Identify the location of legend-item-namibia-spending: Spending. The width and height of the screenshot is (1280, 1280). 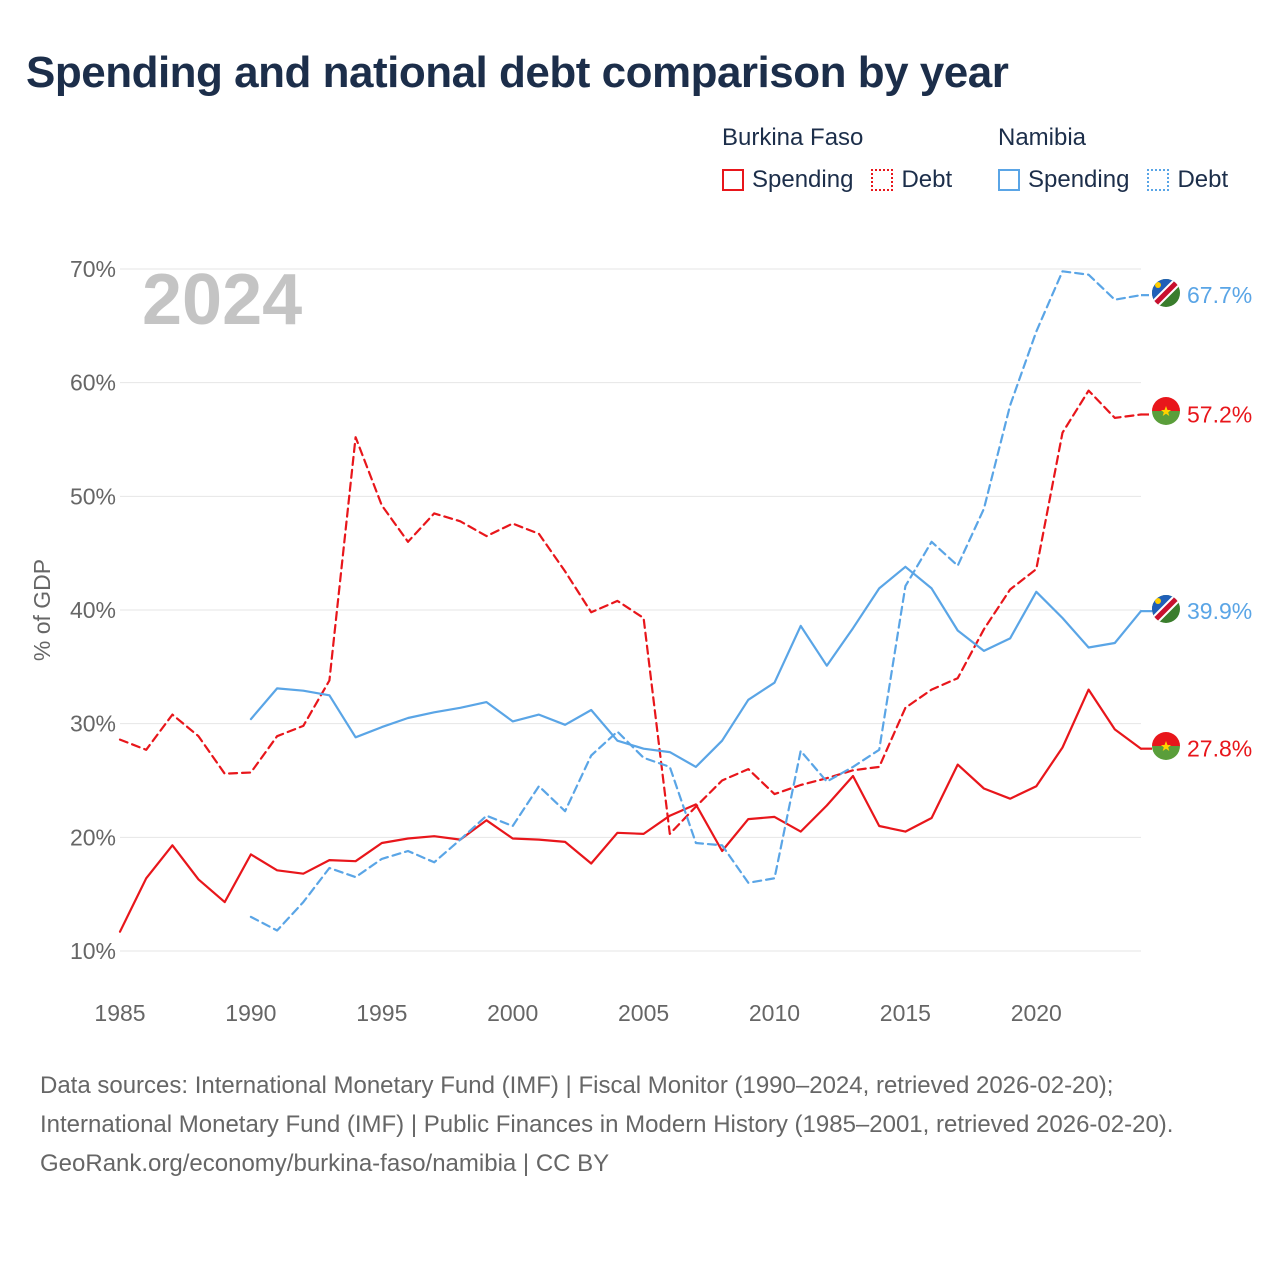
(1063, 180).